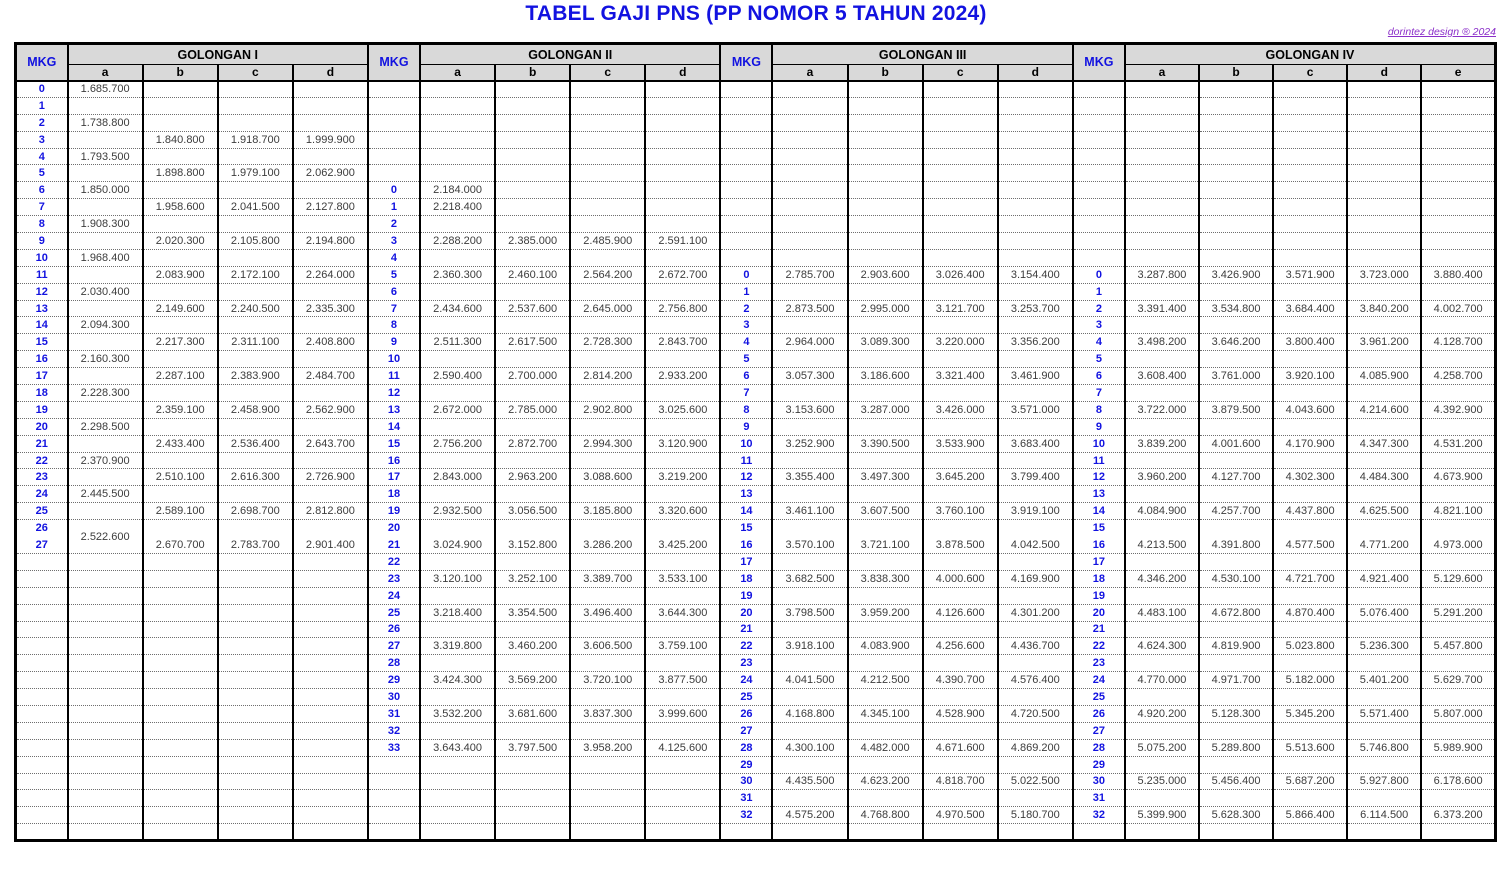 The width and height of the screenshot is (1512, 896). Describe the element at coordinates (1384, 376) in the screenshot. I see `salary-cell: 4.085.900` at that location.